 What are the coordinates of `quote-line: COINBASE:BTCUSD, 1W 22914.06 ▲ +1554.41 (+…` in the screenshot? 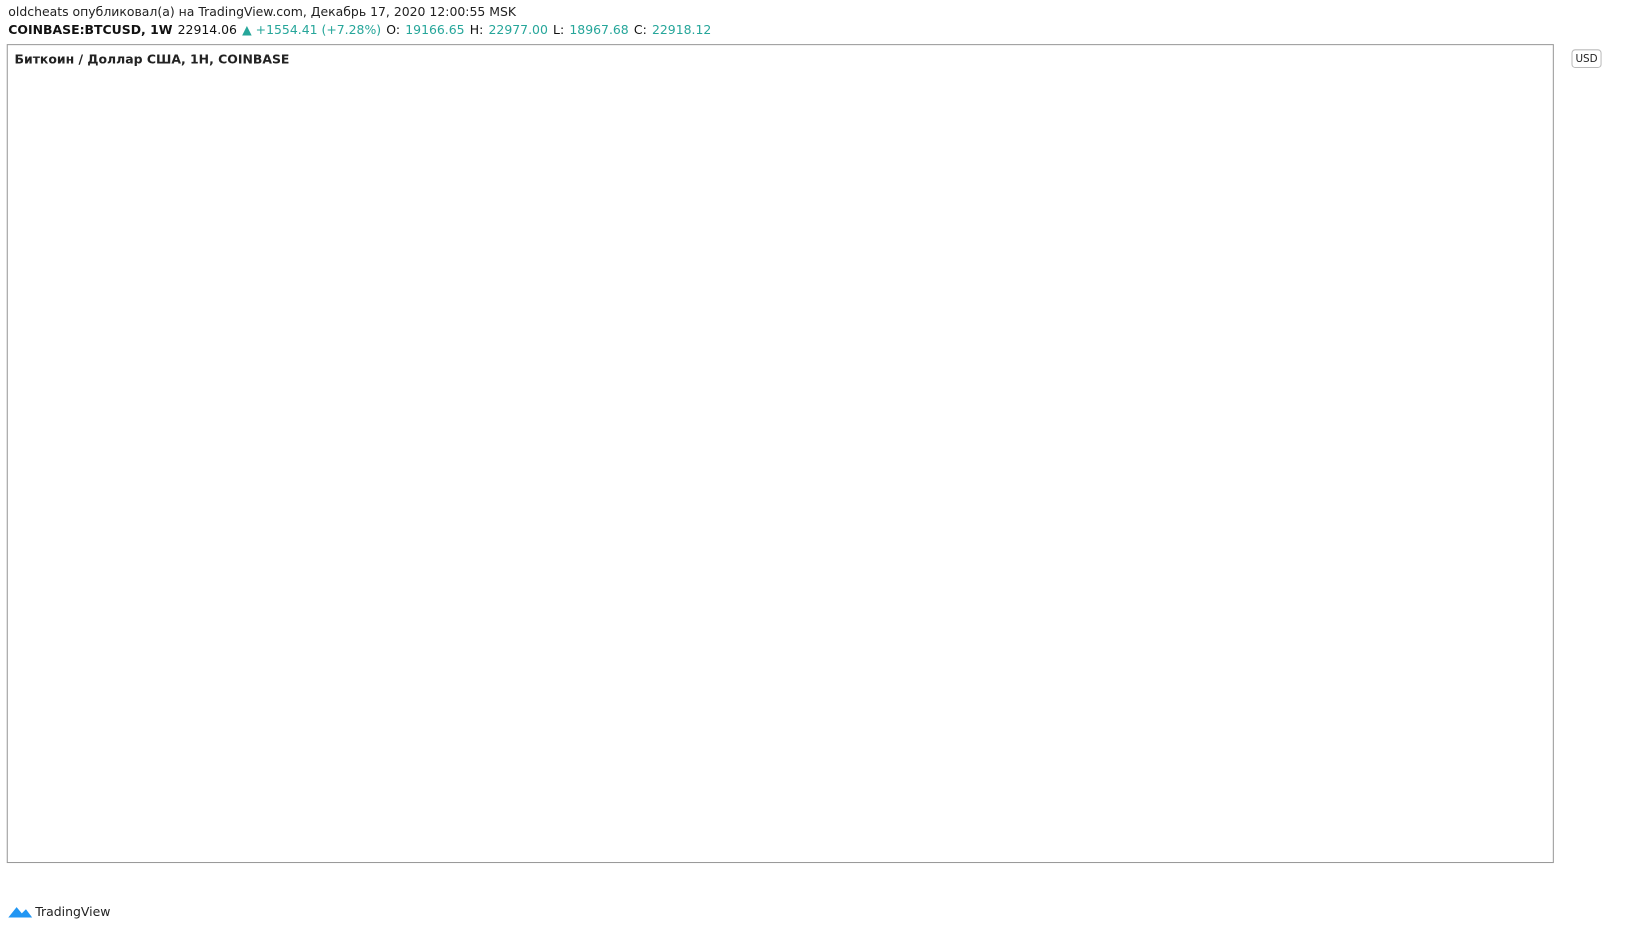 It's located at (359, 29).